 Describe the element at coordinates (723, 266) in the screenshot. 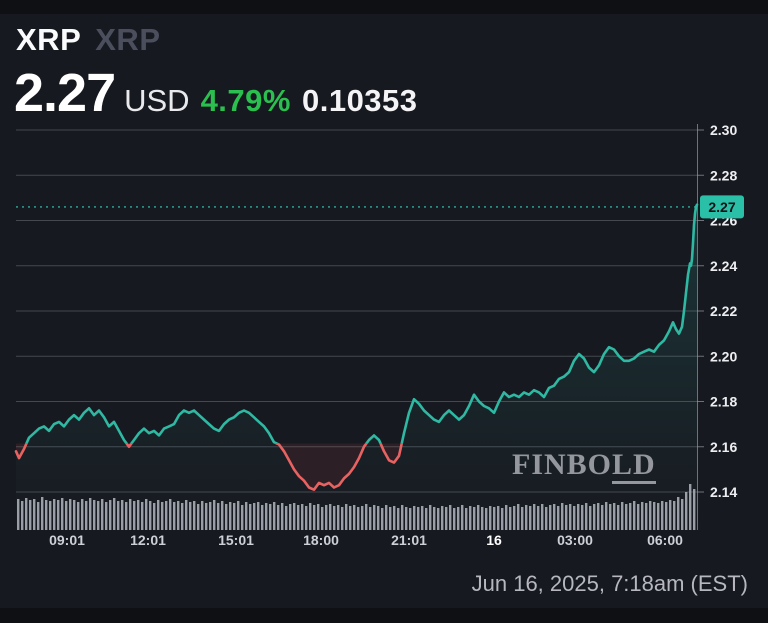

I see `y-tick-label: 2.24` at that location.